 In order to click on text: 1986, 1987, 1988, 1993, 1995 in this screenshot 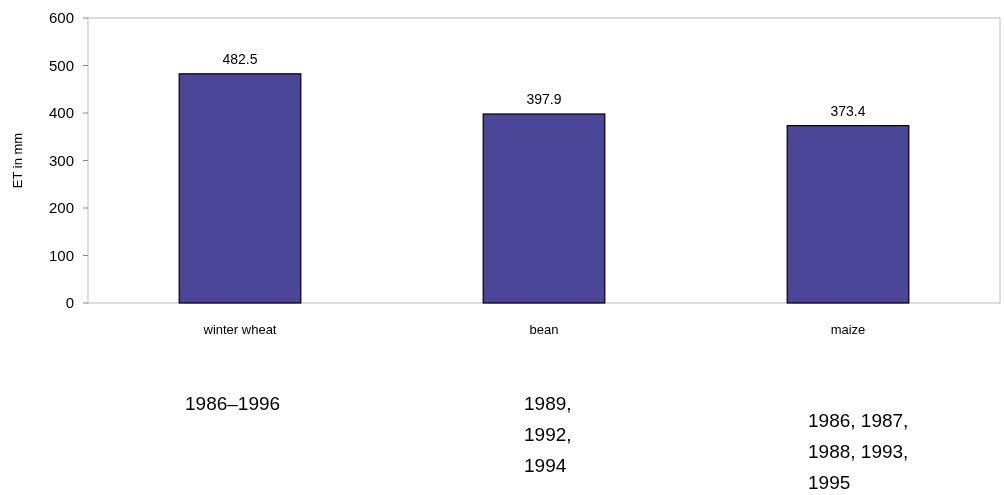, I will do `click(858, 451)`.